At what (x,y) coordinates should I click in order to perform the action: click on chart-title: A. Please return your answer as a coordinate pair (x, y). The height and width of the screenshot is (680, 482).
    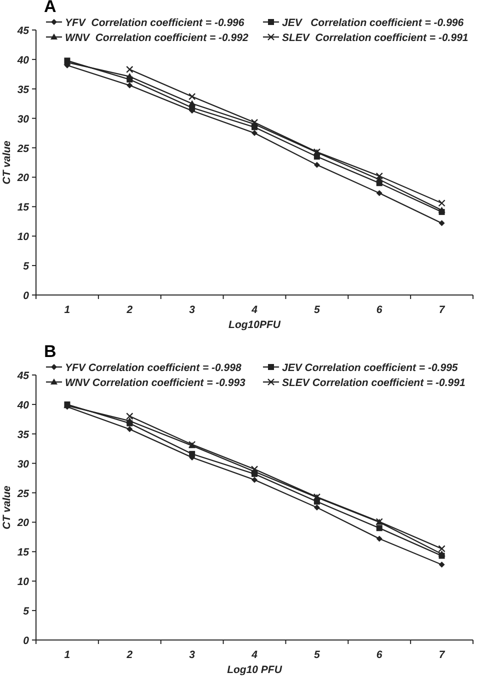
    Looking at the image, I should click on (50, 8).